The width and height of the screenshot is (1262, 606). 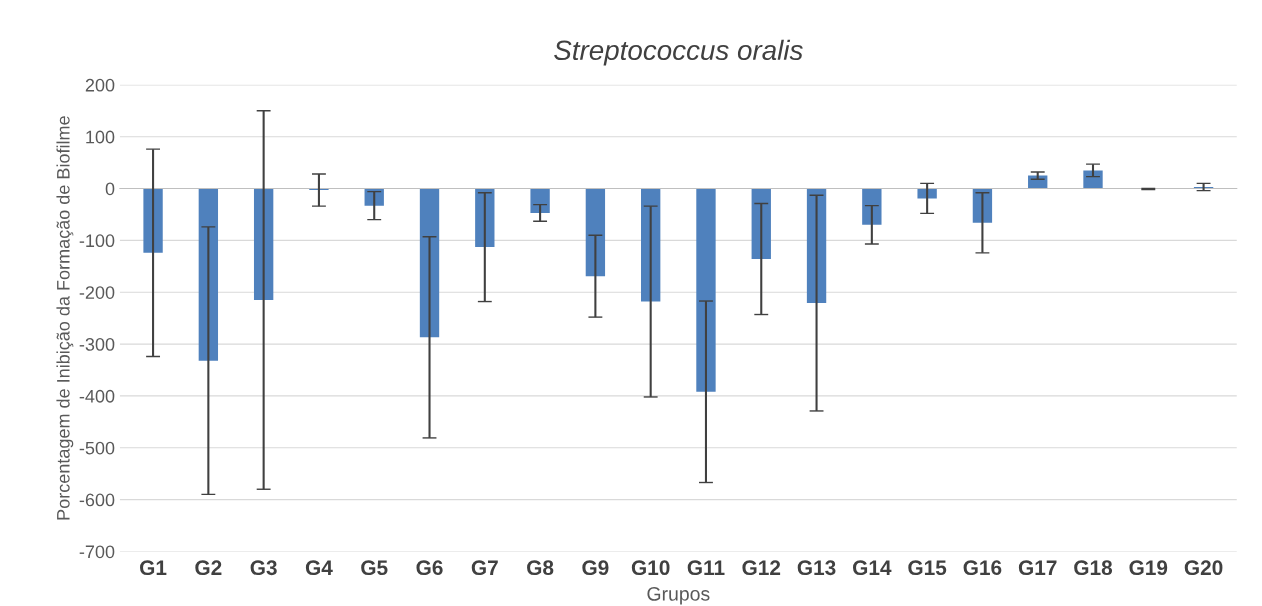 What do you see at coordinates (97, 344) in the screenshot?
I see `y-tick-label: -300` at bounding box center [97, 344].